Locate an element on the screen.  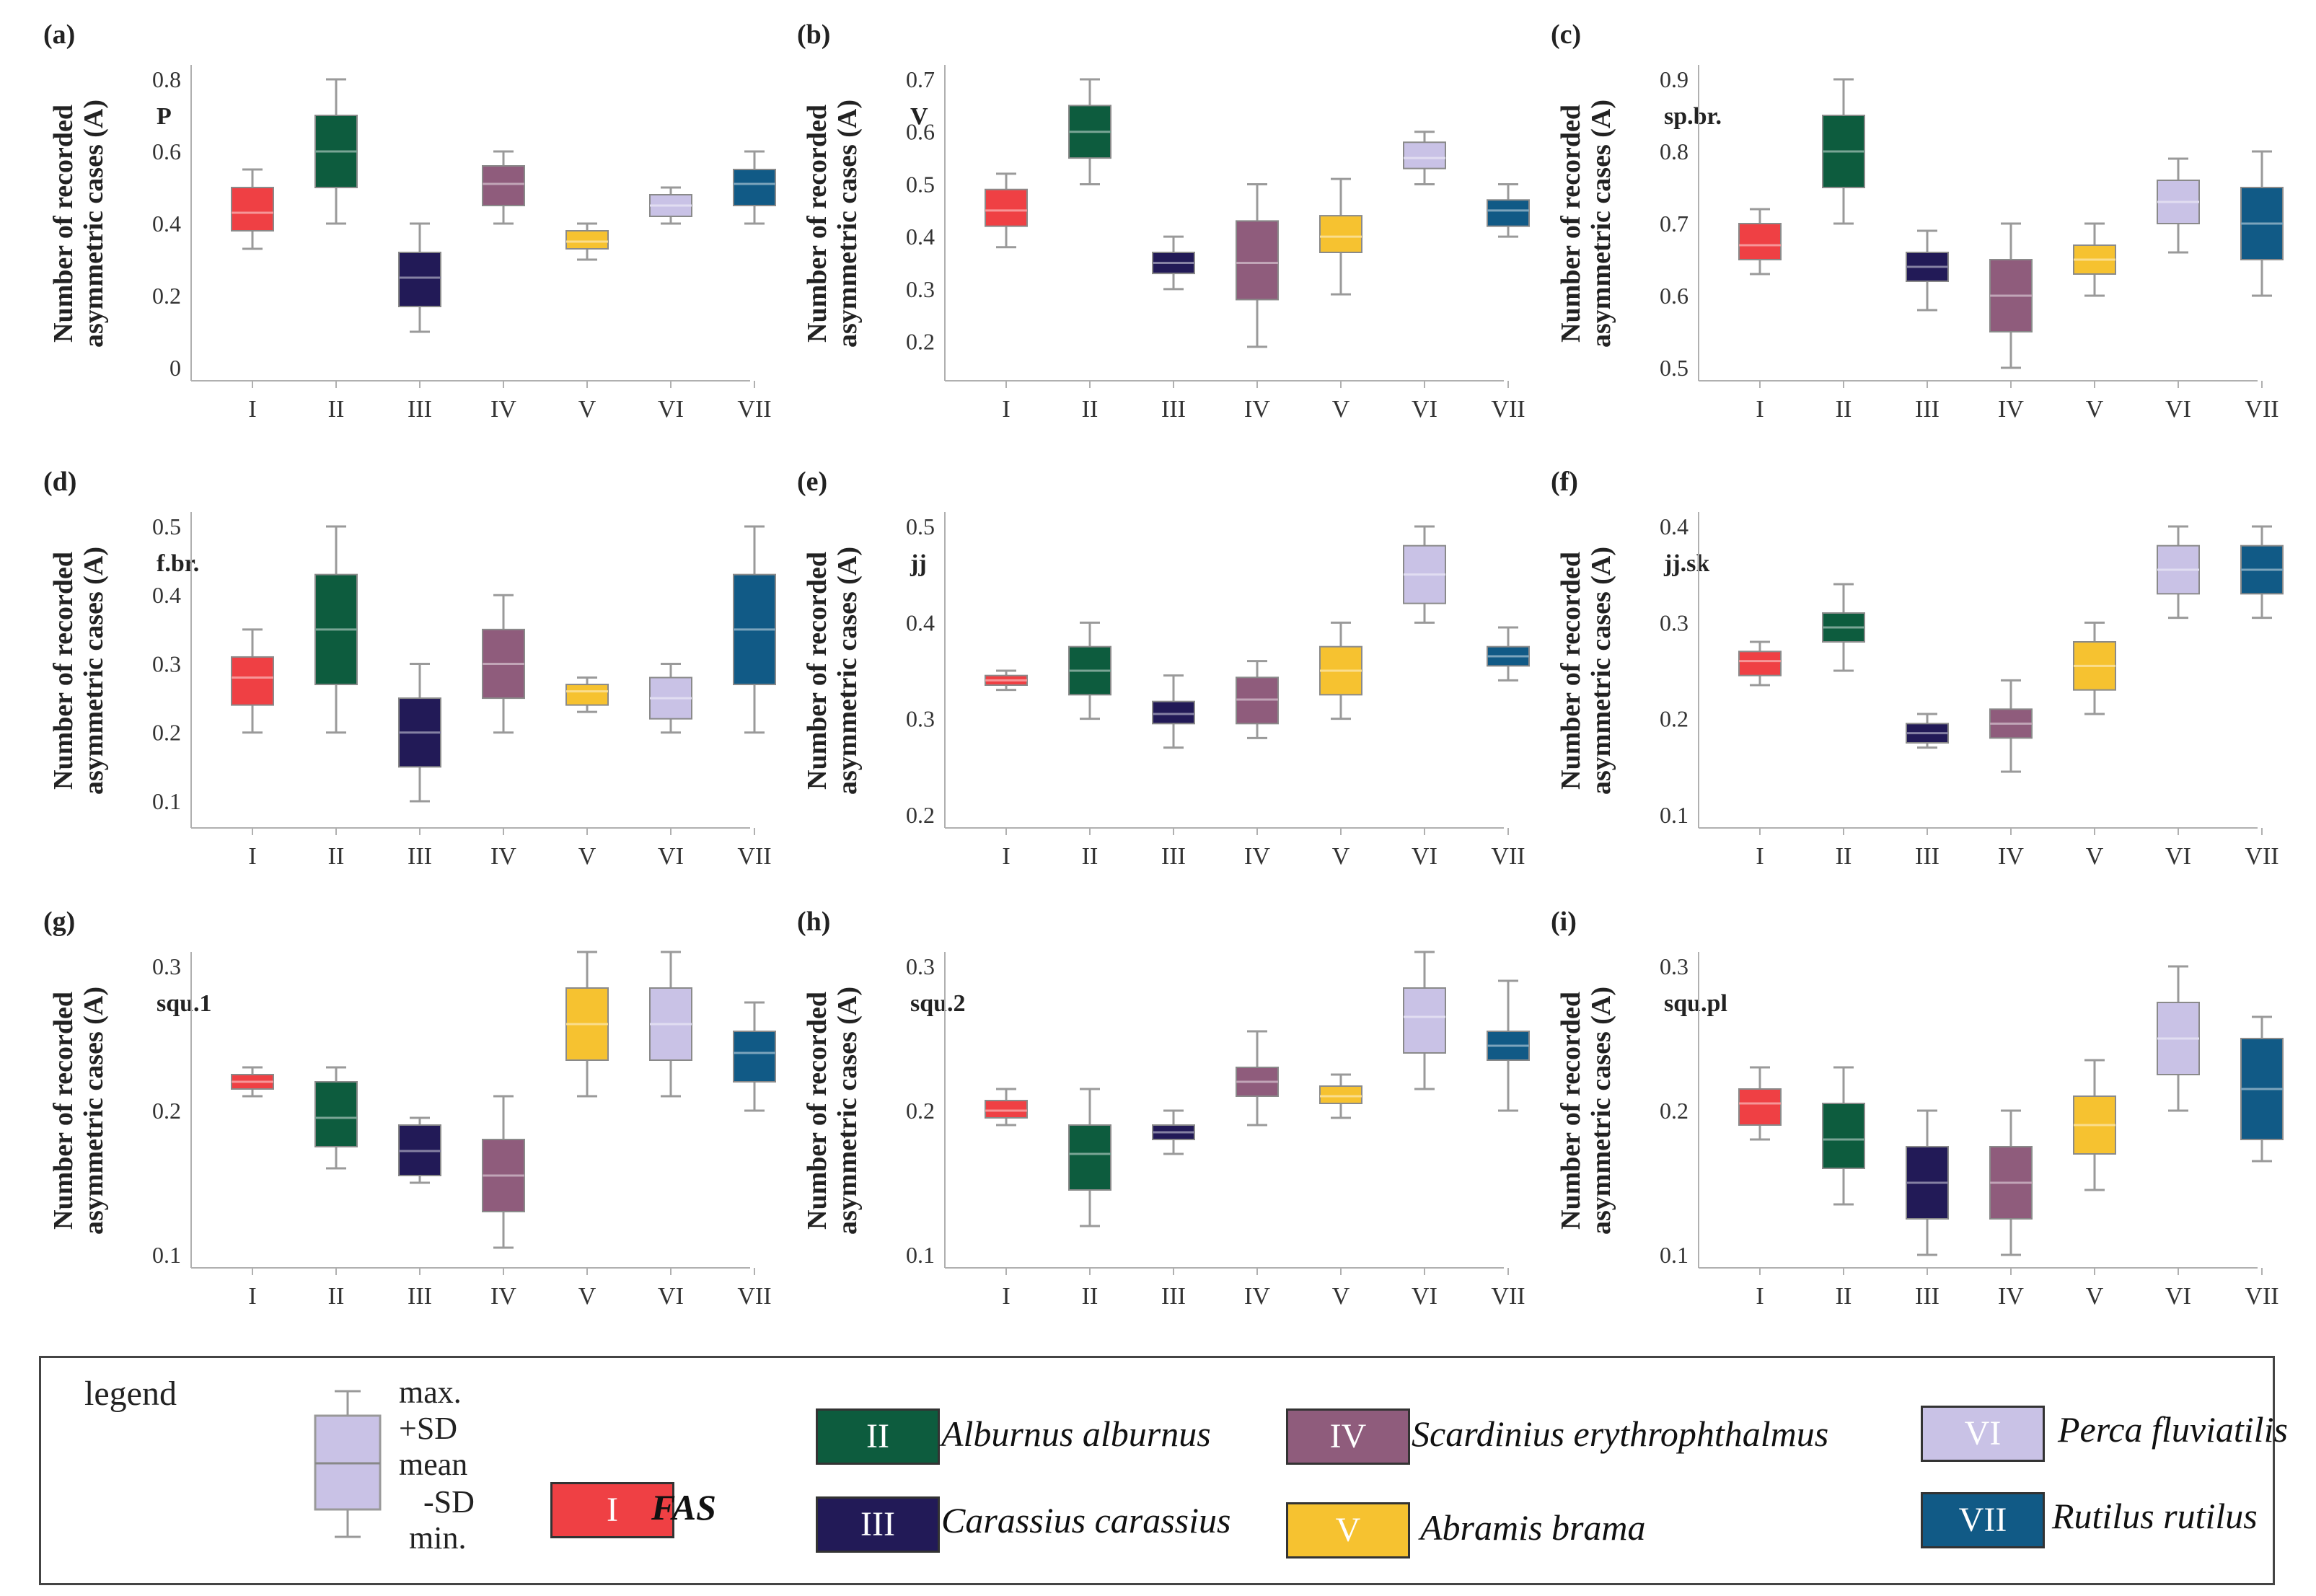
legend-swatch-I: I is located at coordinates (612, 1510).